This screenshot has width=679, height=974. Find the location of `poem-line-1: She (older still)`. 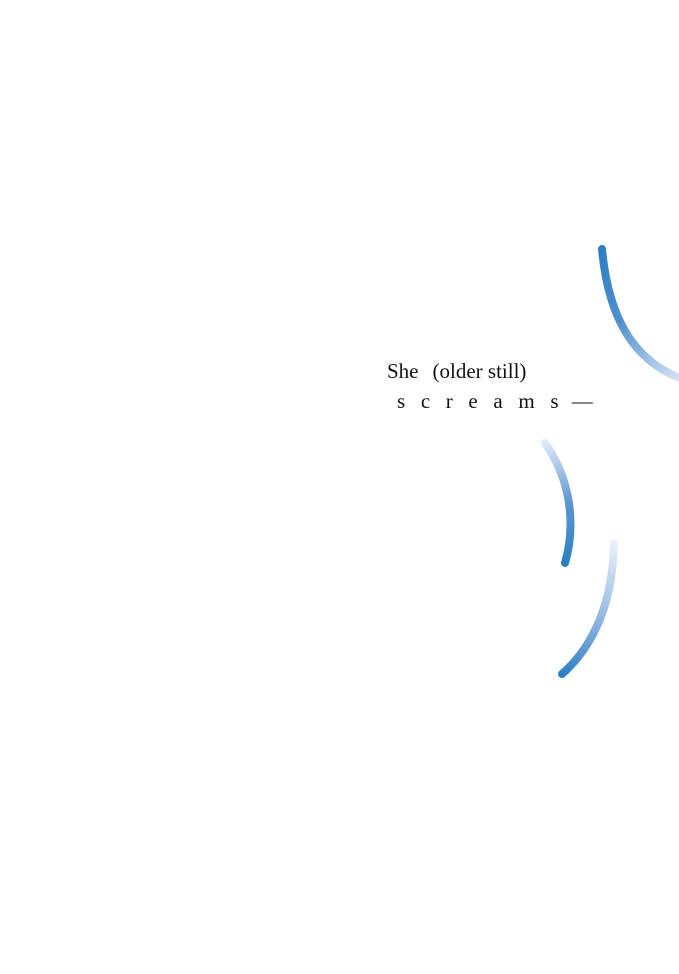

poem-line-1: She (older still) is located at coordinates (456, 371).